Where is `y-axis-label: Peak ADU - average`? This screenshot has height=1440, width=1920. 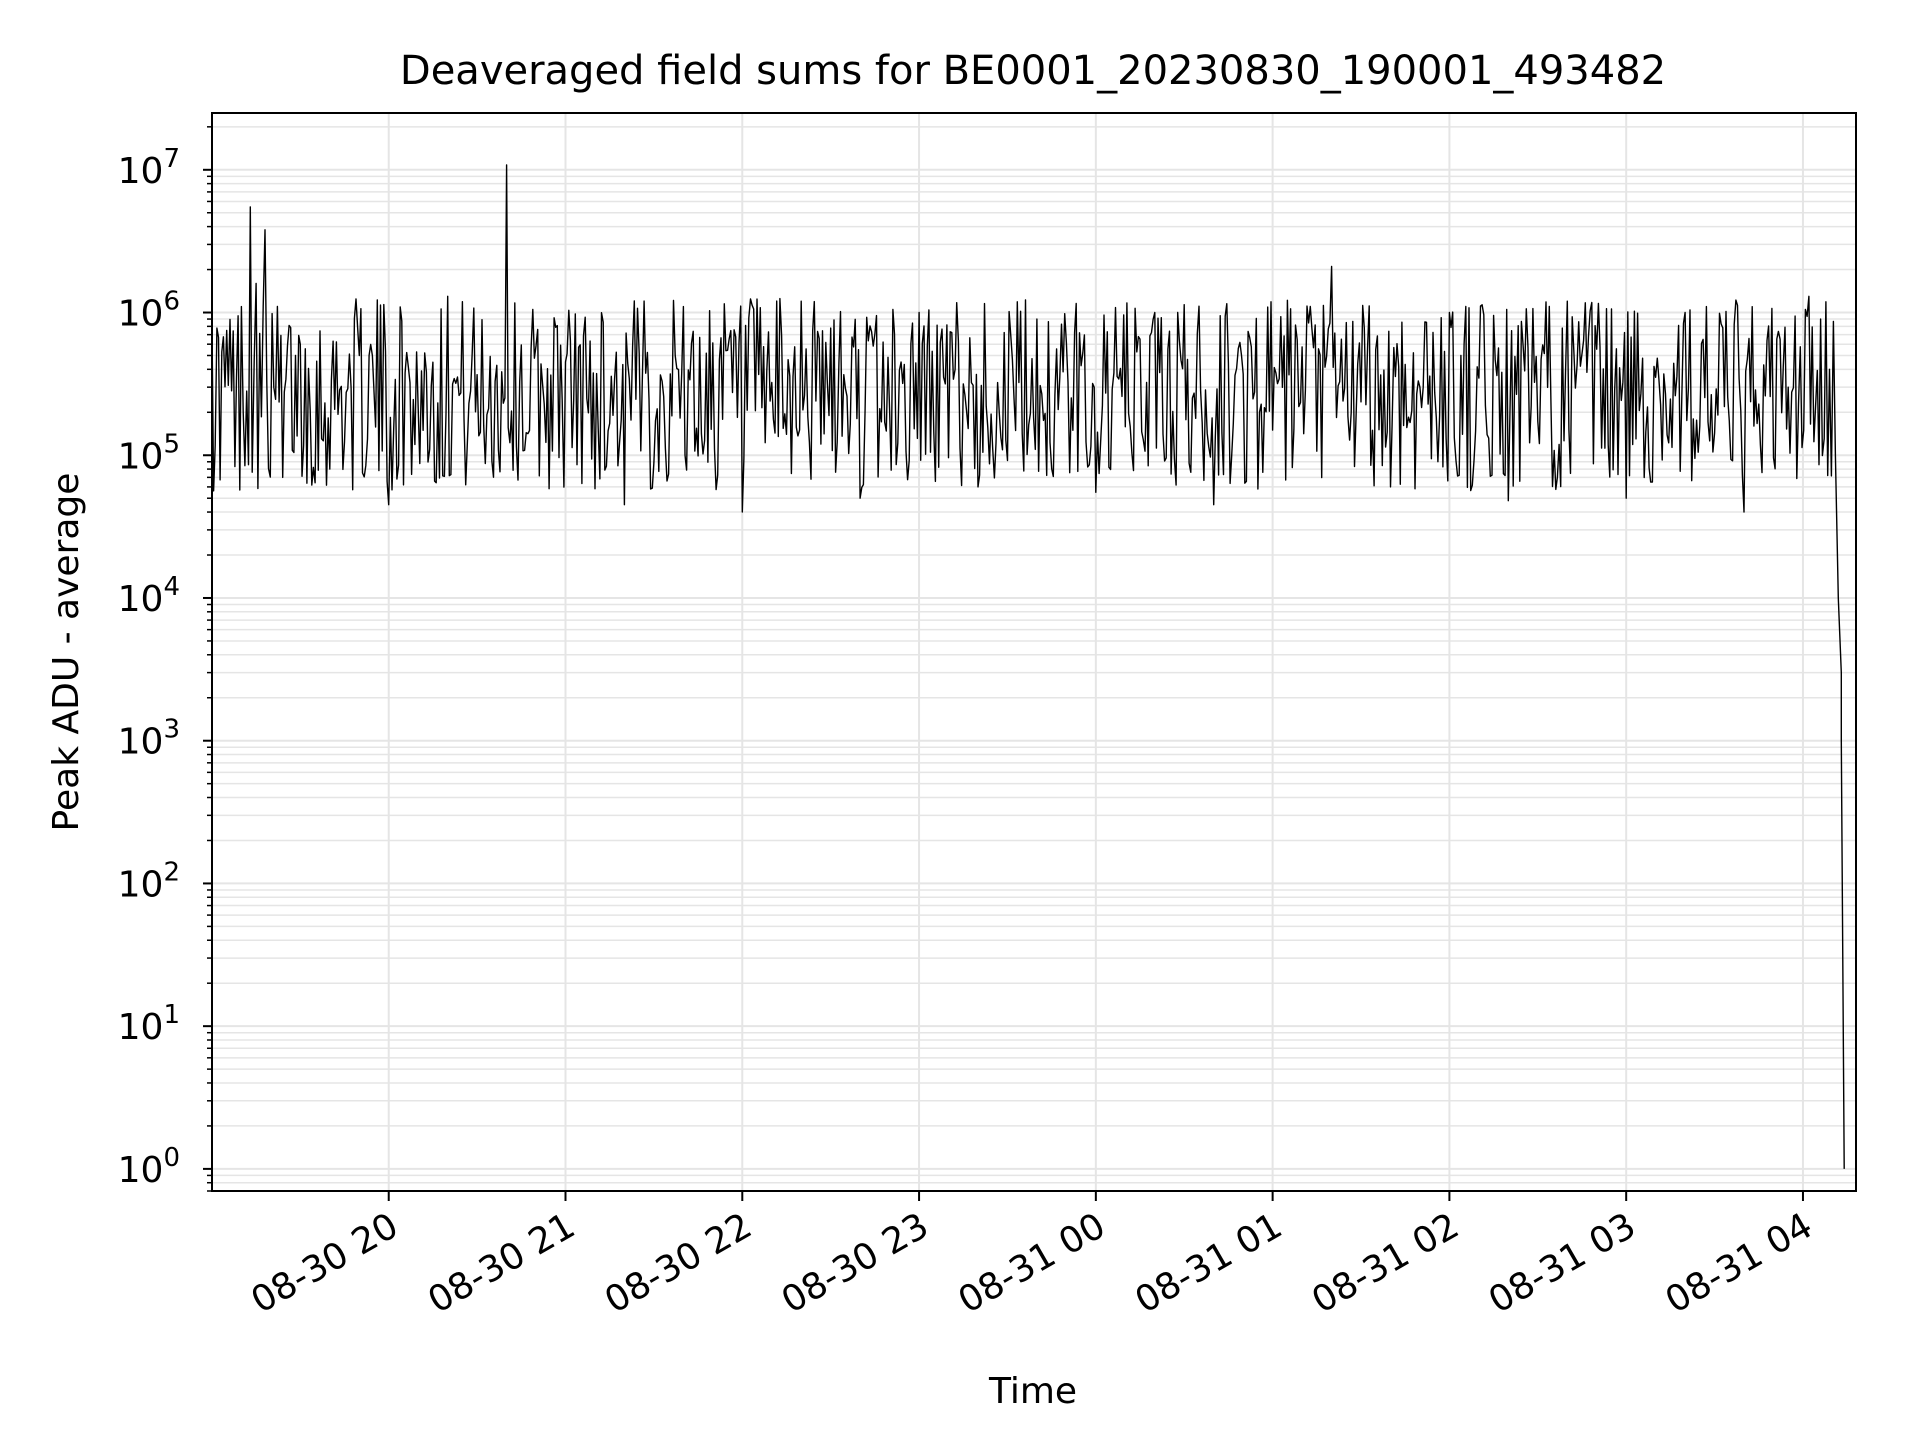 y-axis-label: Peak ADU - average is located at coordinates (66, 652).